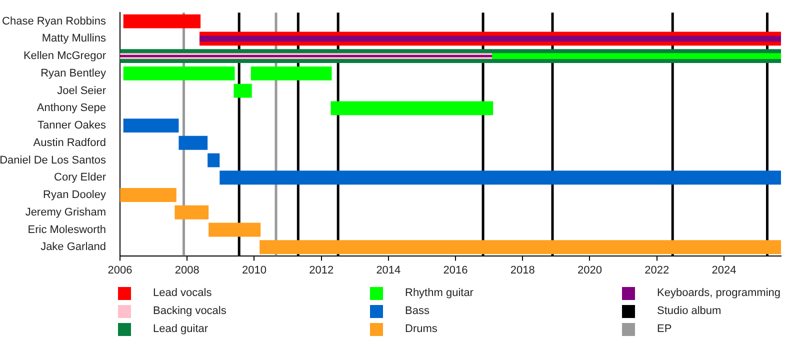  Describe the element at coordinates (80, 178) in the screenshot. I see `y-tick-label: Cory Elder` at that location.